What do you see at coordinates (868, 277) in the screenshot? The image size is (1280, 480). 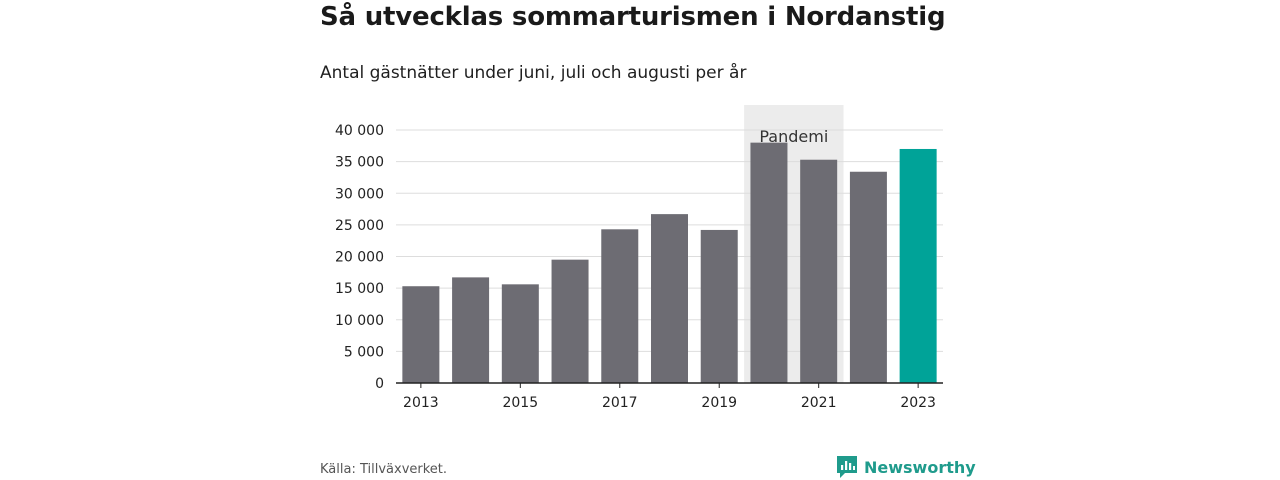 I see `bar-2022` at bounding box center [868, 277].